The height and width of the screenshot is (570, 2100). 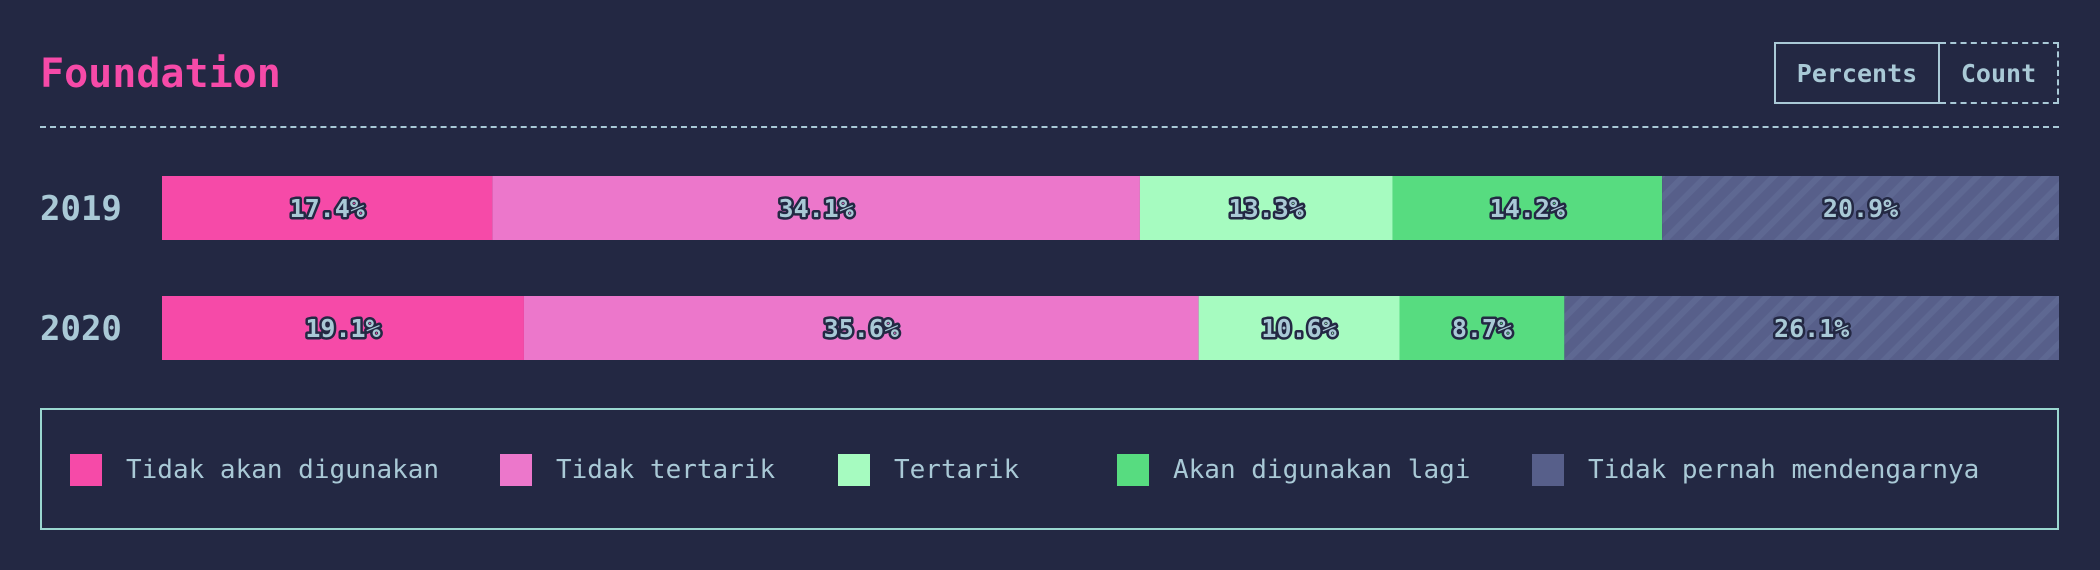 I want to click on legend-label: Tidak akan digunakan, so click(x=283, y=470).